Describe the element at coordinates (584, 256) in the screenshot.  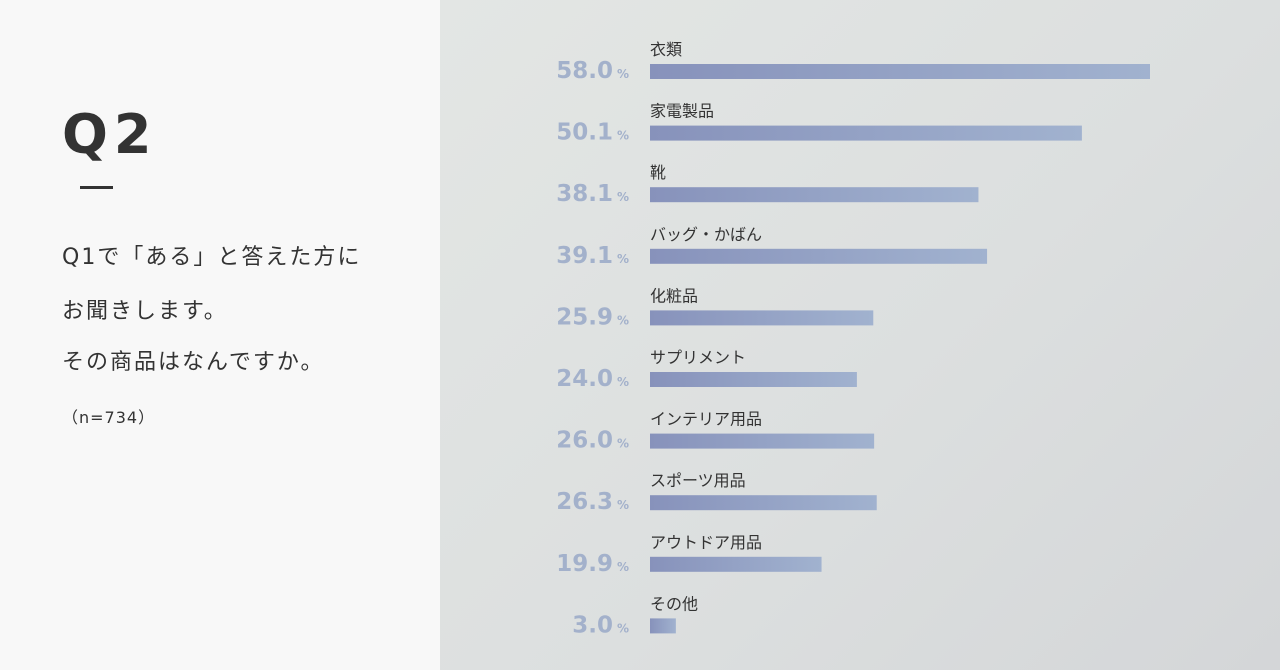
I see `value-label: 39.1` at that location.